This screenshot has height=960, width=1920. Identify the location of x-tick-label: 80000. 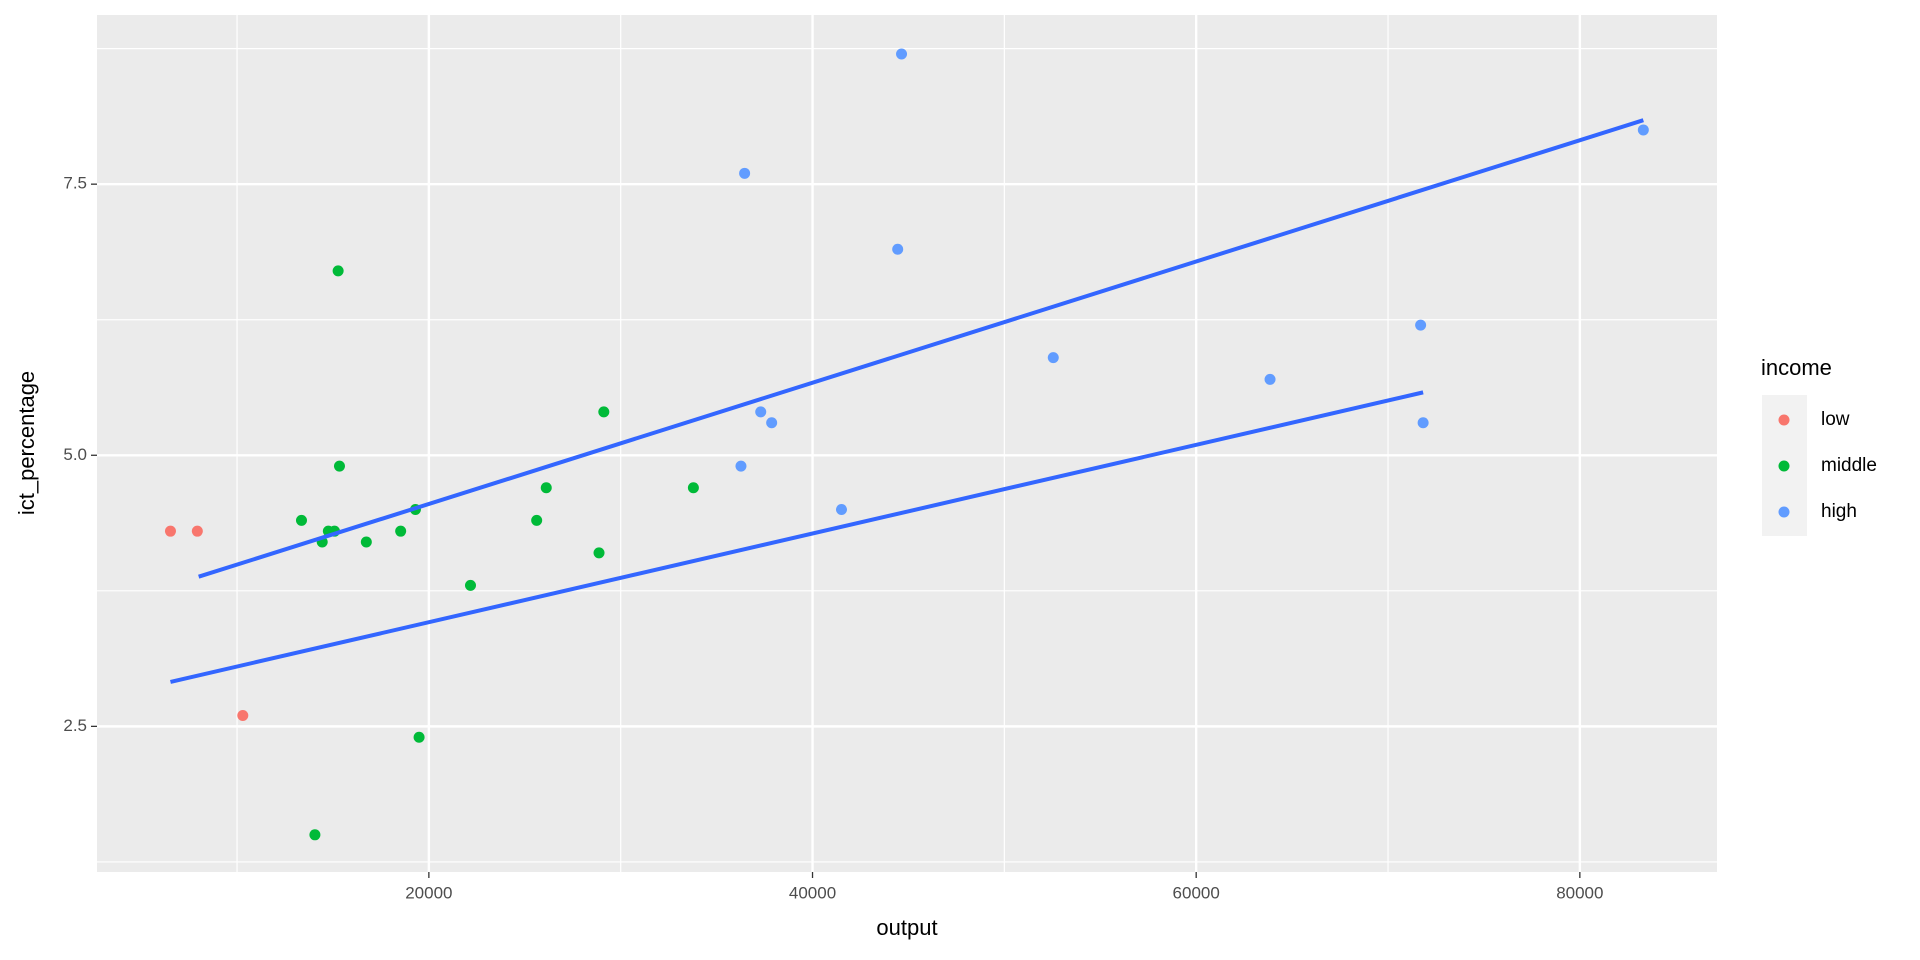
(1579, 892).